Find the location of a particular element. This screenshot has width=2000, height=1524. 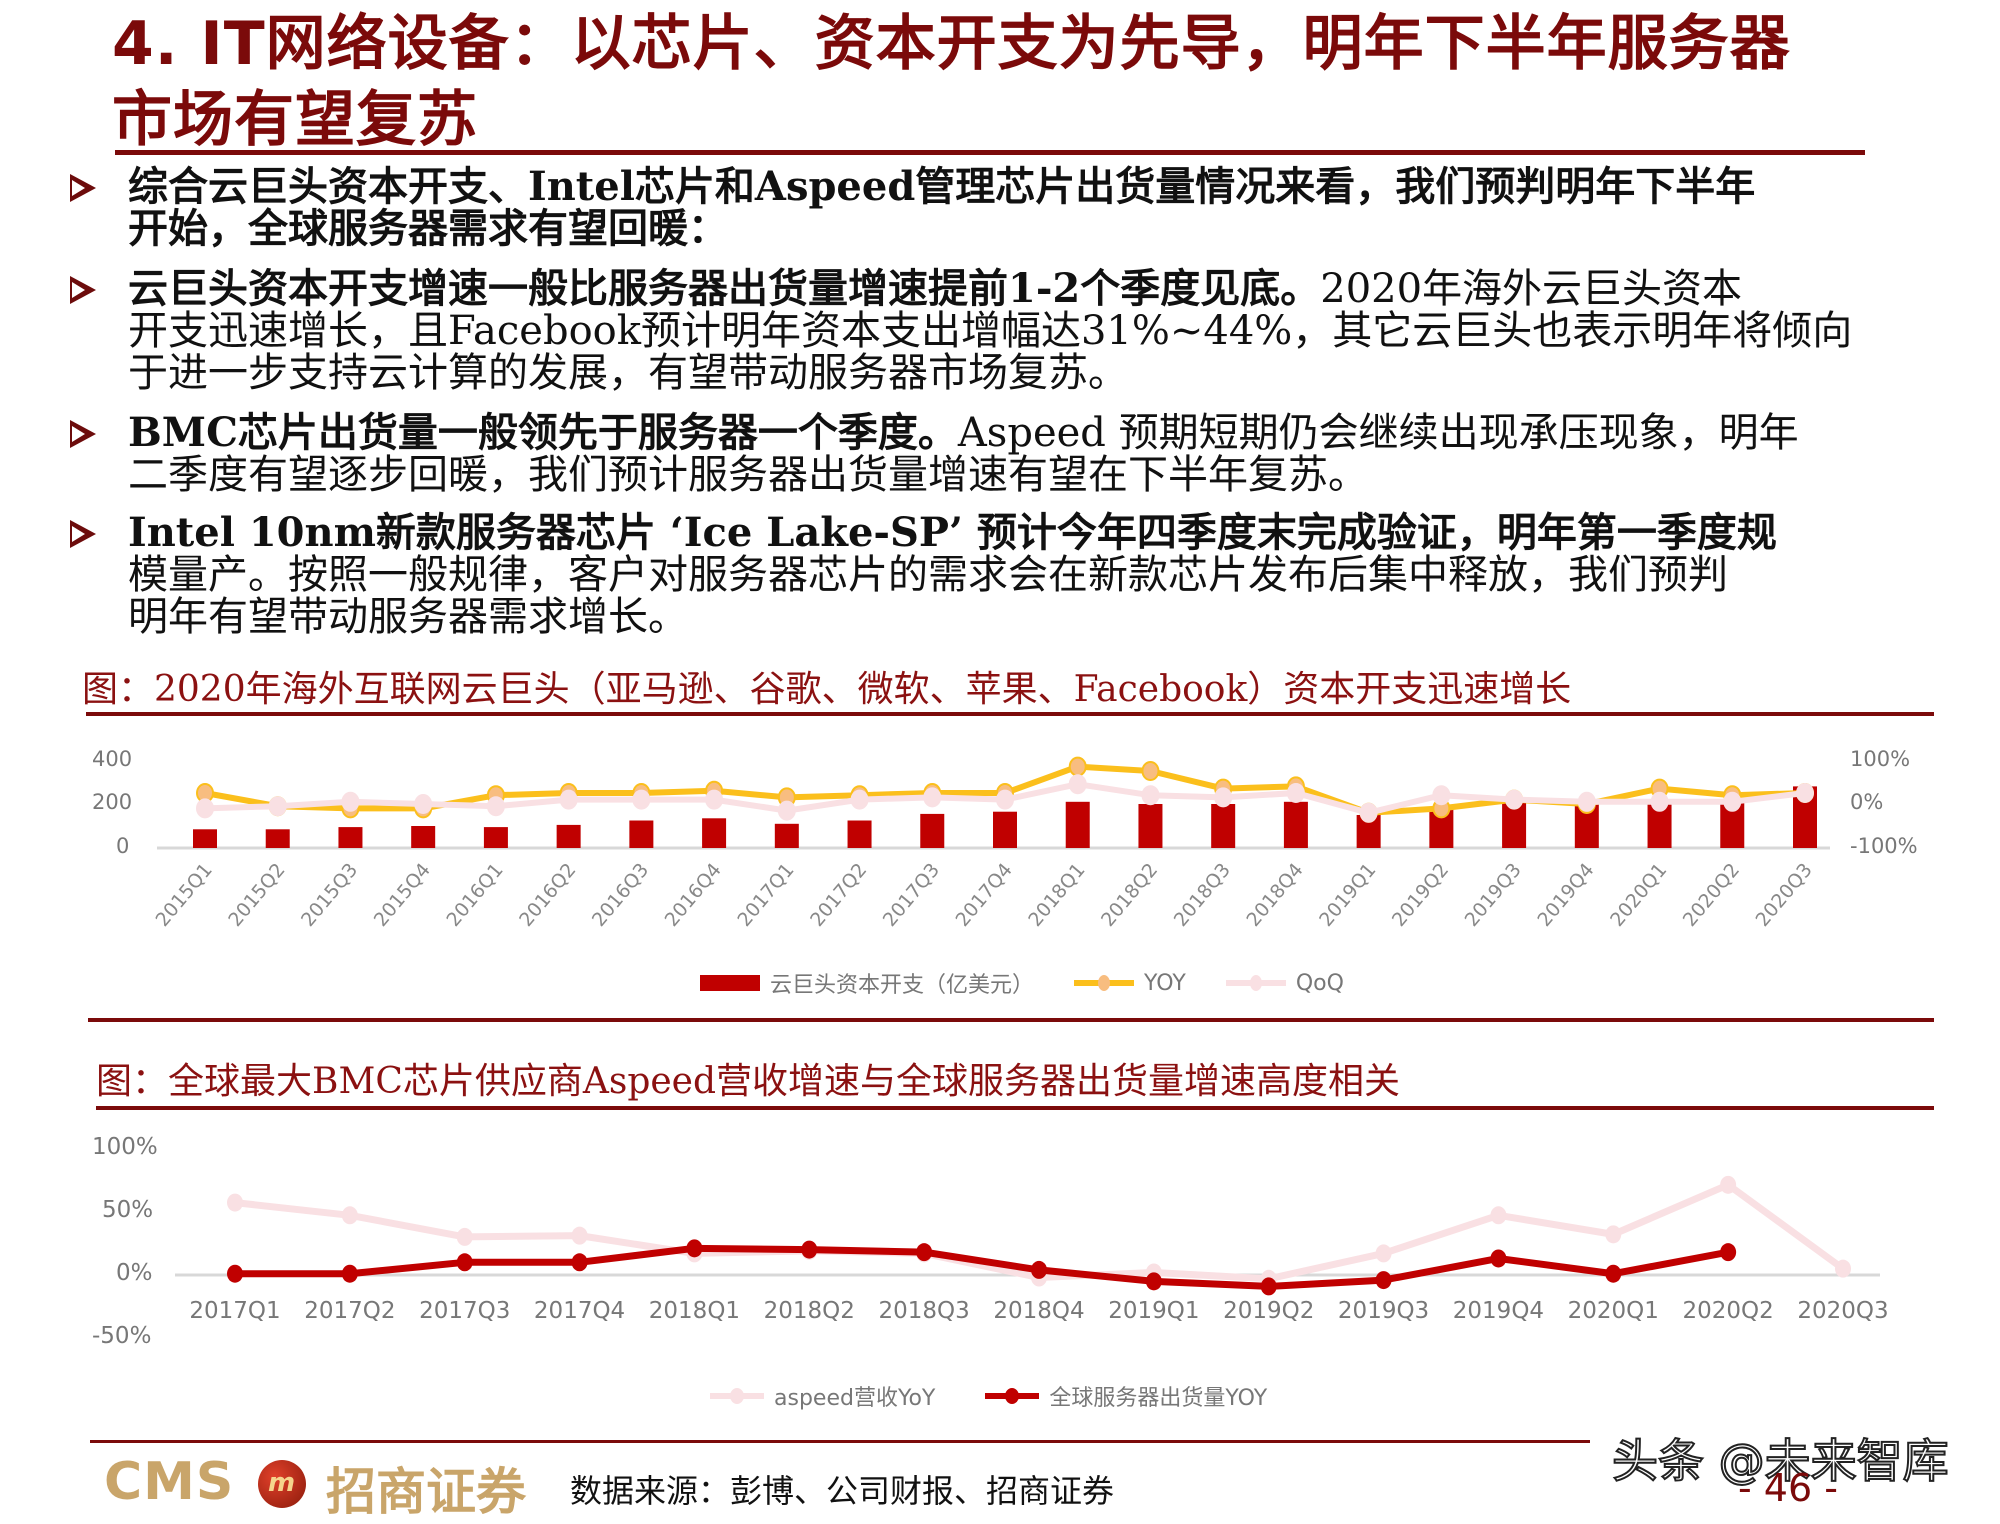

svg-text: 2020Q3 is located at coordinates (1842, 1311).